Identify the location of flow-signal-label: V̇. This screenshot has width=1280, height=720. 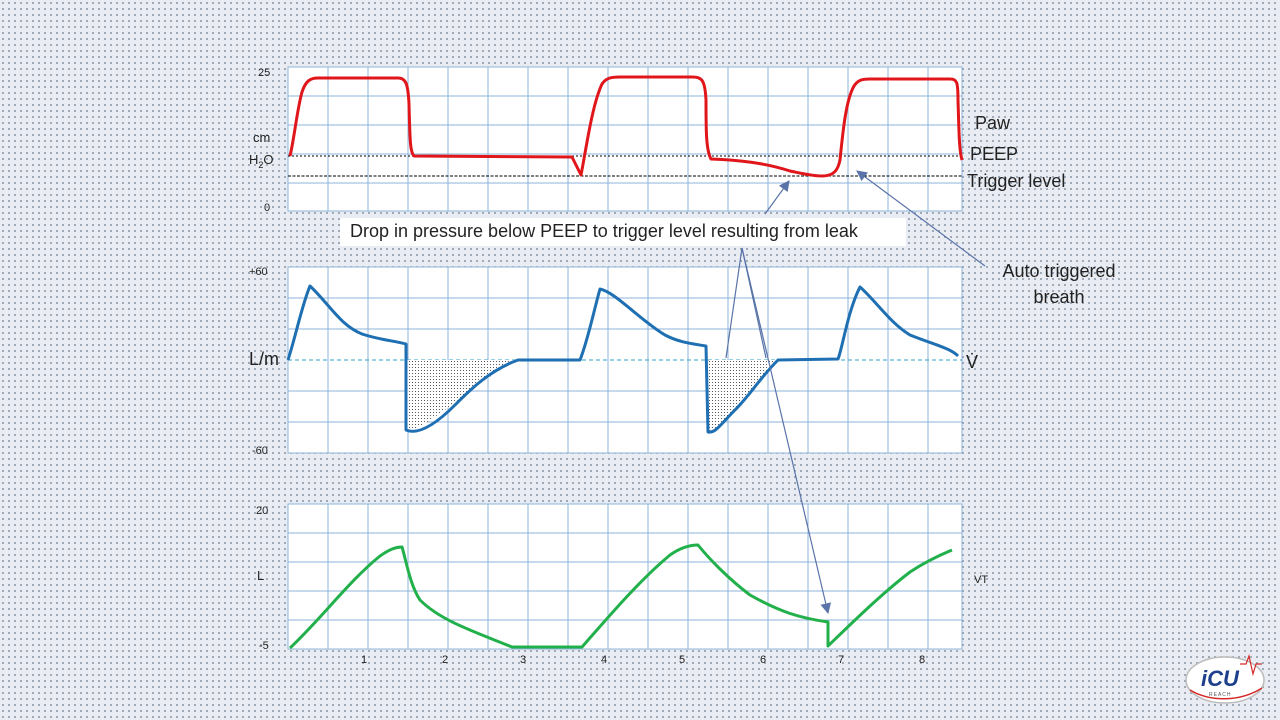
(972, 362).